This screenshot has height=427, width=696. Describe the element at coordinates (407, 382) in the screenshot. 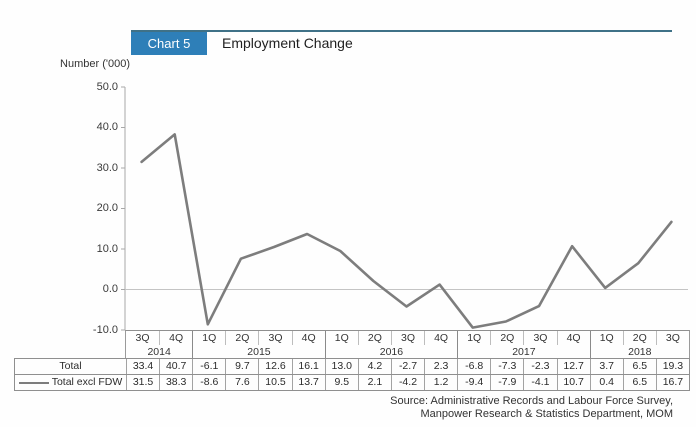

I see `table-value-cell: -4.2` at that location.